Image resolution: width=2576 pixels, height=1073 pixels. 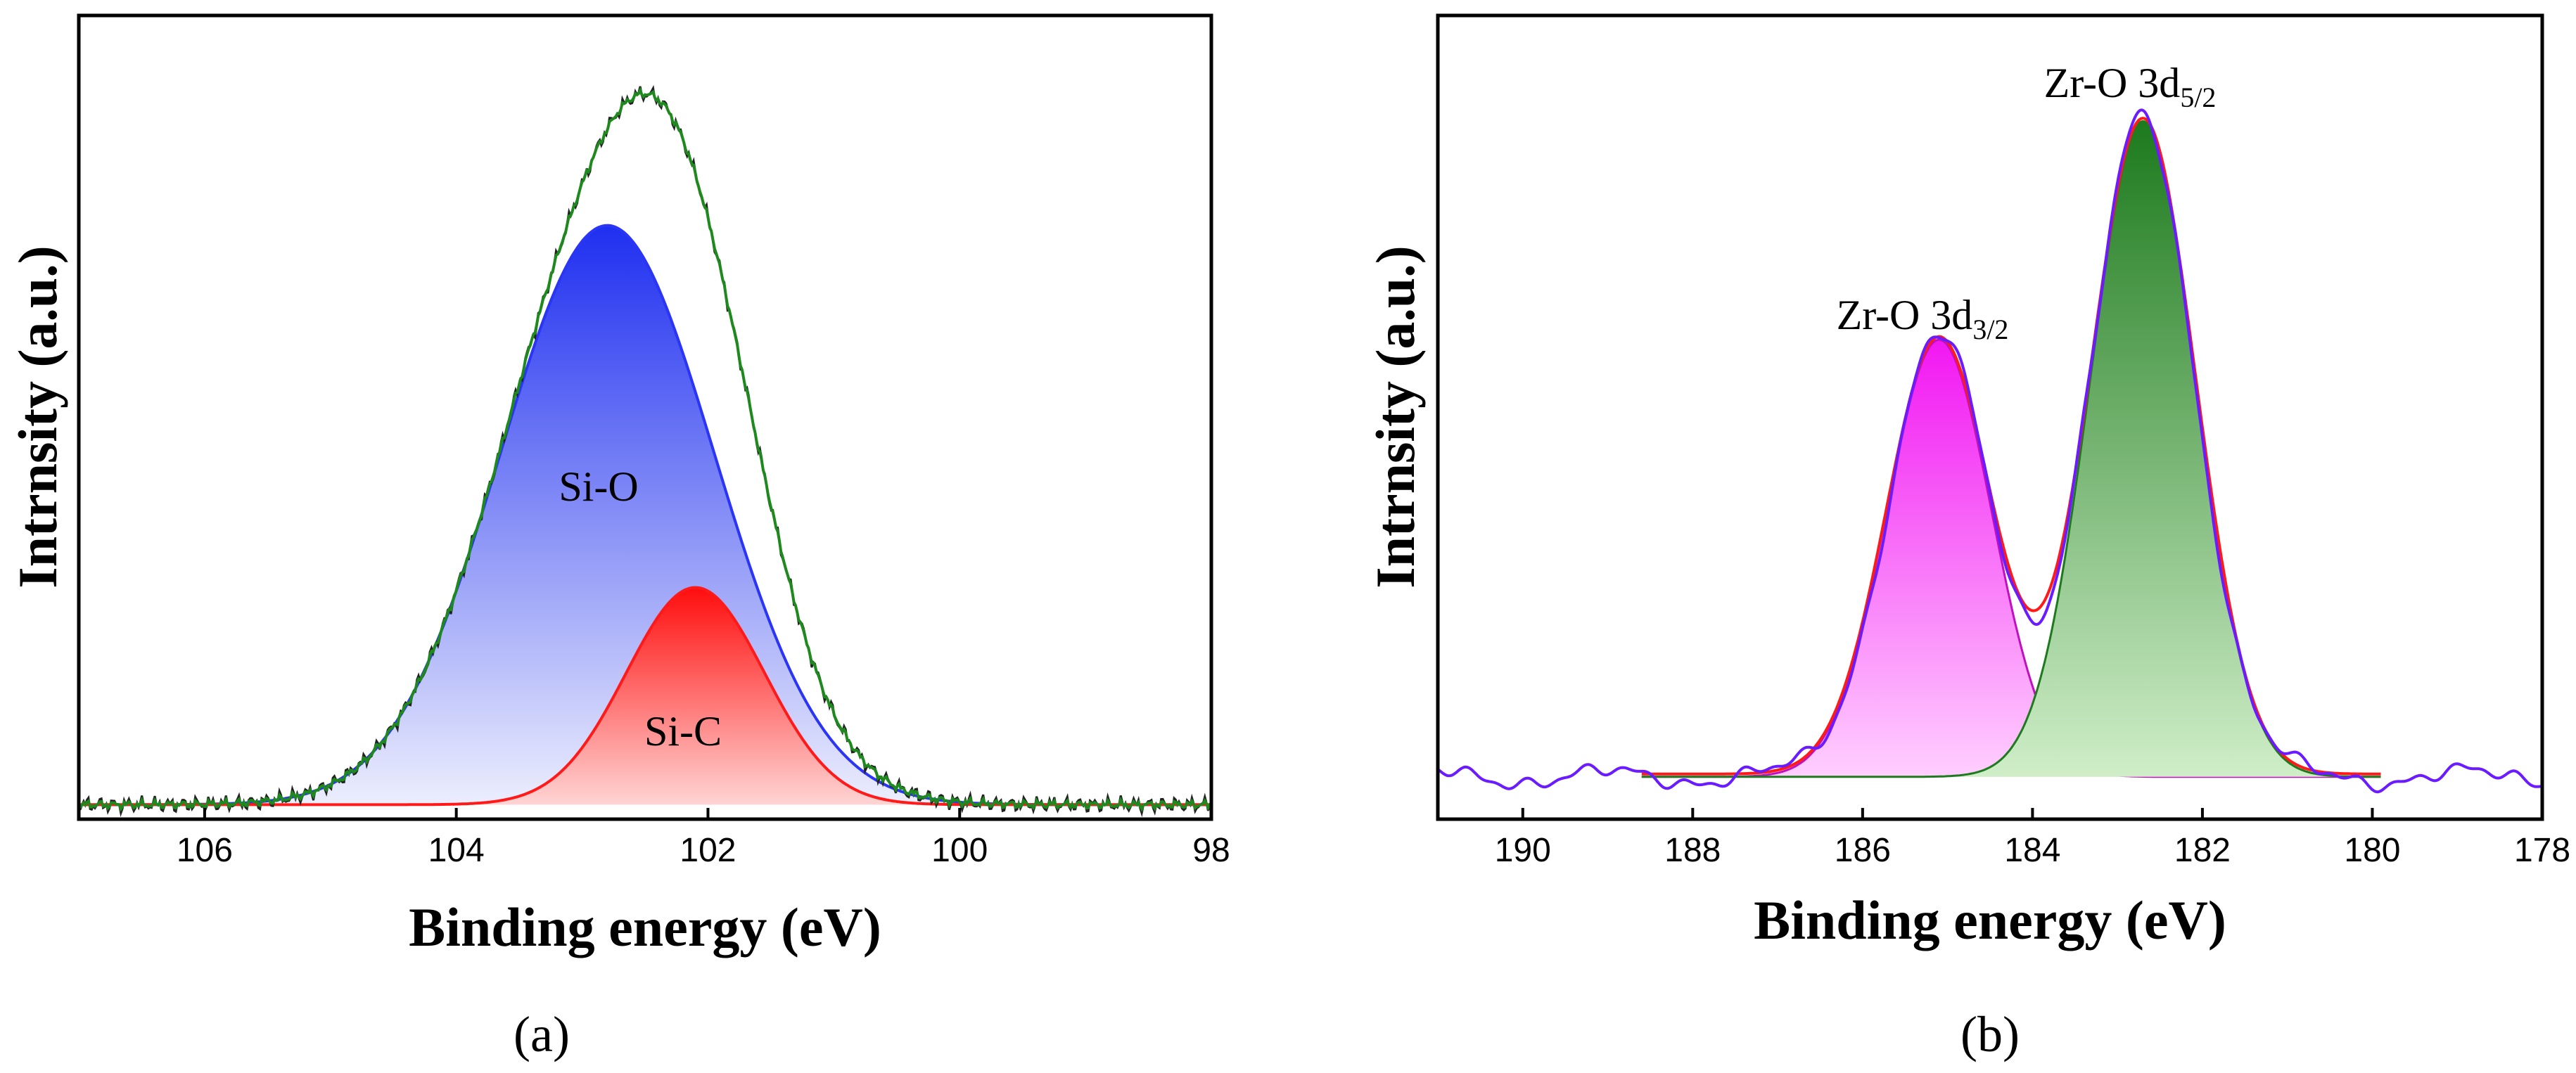 I want to click on x-a-tick-label-98: 98, so click(x=1211, y=850).